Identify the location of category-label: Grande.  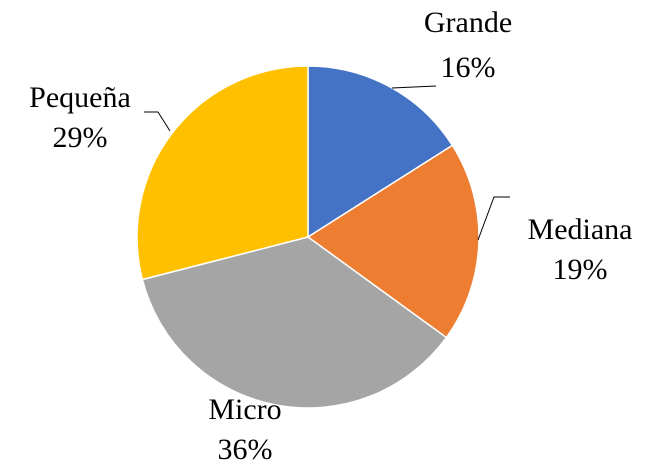
(468, 22).